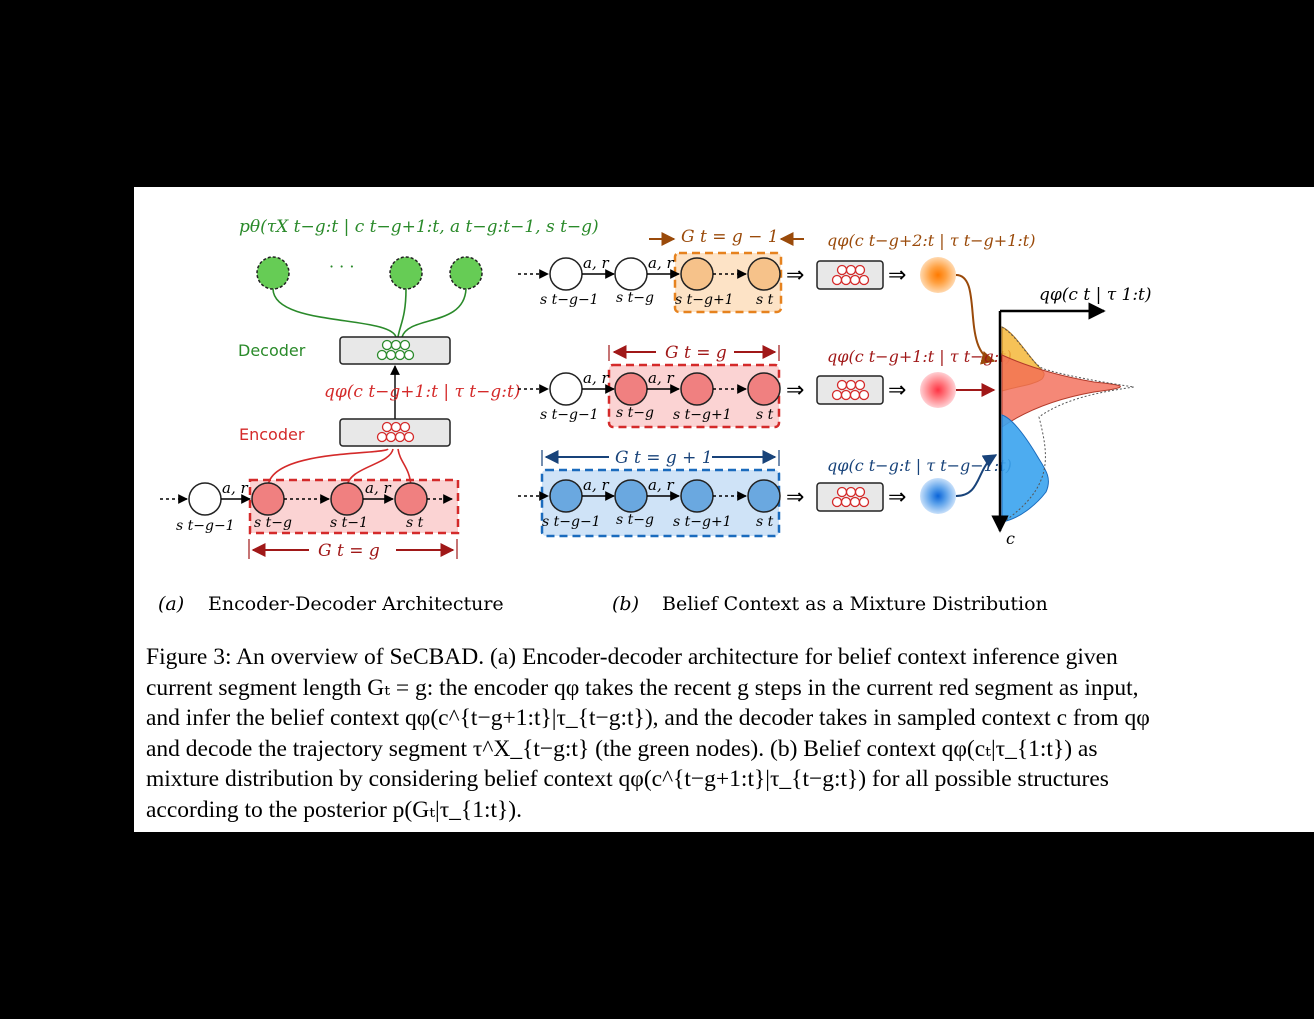 This screenshot has height=1019, width=1314. Describe the element at coordinates (171, 604) in the screenshot. I see `subcaption-id: (a)` at that location.